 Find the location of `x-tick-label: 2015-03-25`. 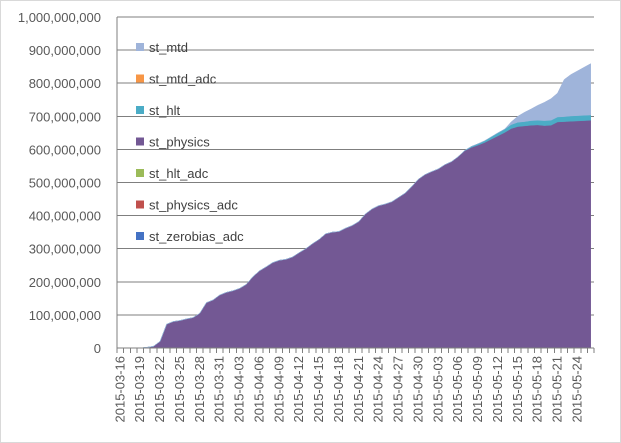

x-tick-label: 2015-03-25 is located at coordinates (179, 389).